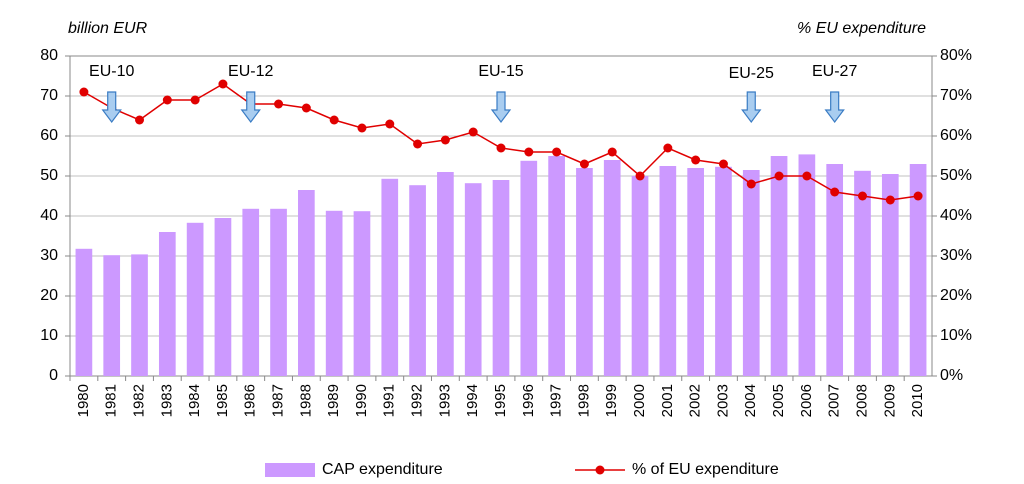  Describe the element at coordinates (751, 73) in the screenshot. I see `annotation-label: EU-25` at that location.